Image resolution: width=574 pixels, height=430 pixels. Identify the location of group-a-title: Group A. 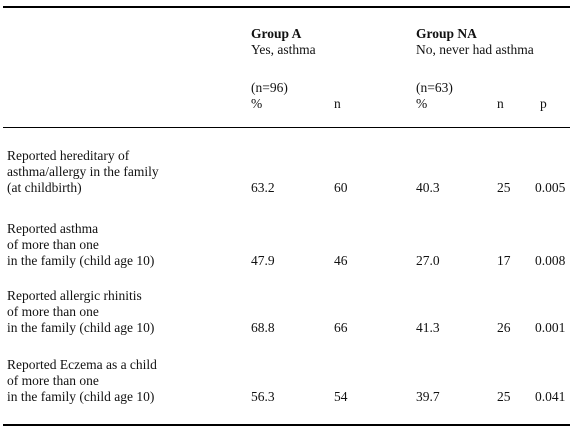
(276, 33).